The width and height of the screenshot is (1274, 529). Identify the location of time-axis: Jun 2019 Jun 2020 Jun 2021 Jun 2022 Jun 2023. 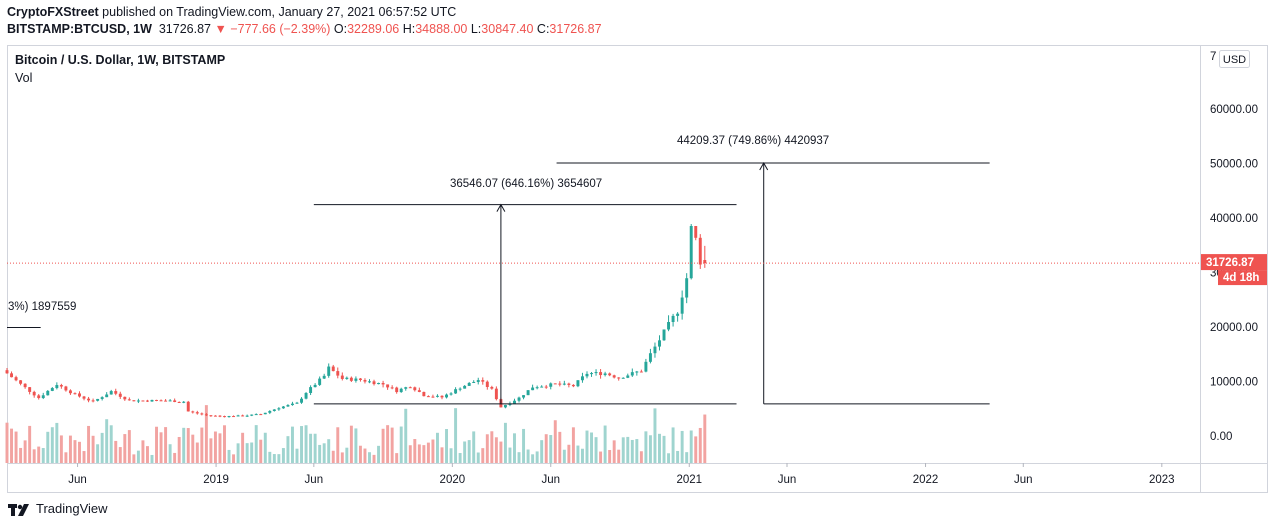
(621, 474).